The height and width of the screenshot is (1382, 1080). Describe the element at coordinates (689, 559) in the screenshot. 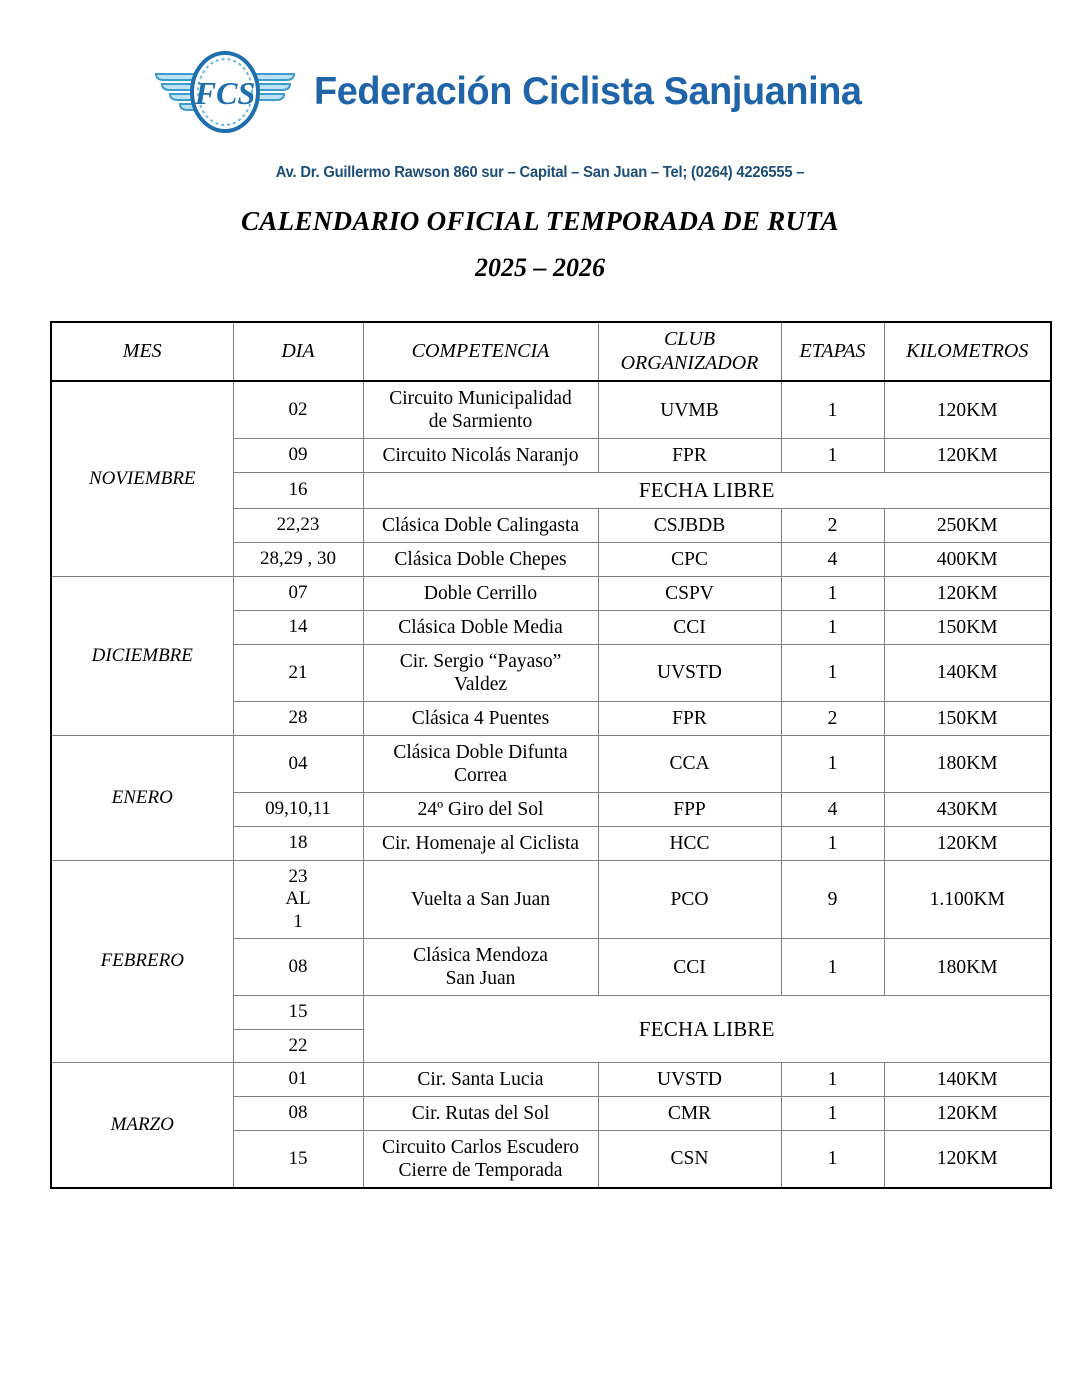

I see `club-cell: CPC` at that location.